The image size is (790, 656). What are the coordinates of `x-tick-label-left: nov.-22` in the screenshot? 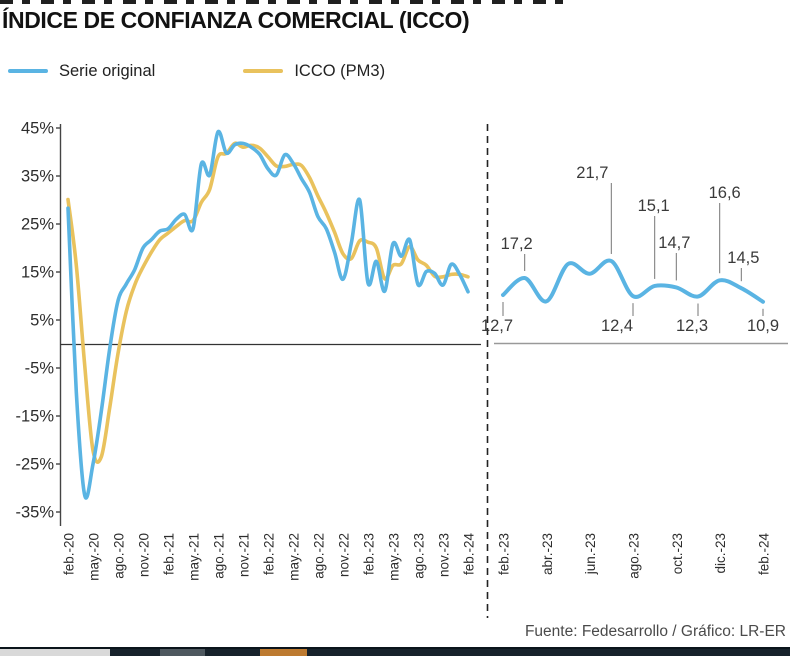 It's located at (344, 555).